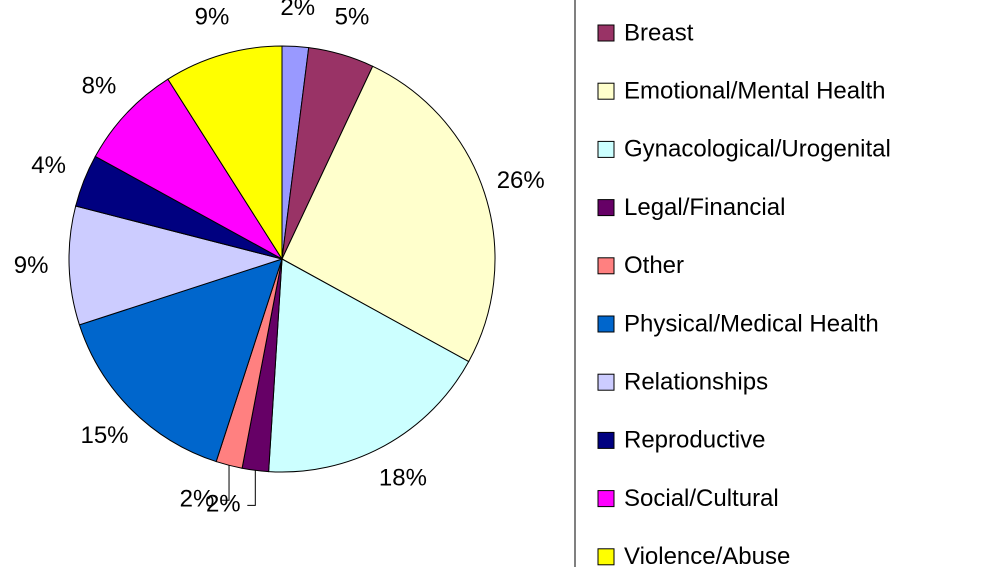 The width and height of the screenshot is (994, 567). Describe the element at coordinates (654, 265) in the screenshot. I see `legend-label: Other` at that location.